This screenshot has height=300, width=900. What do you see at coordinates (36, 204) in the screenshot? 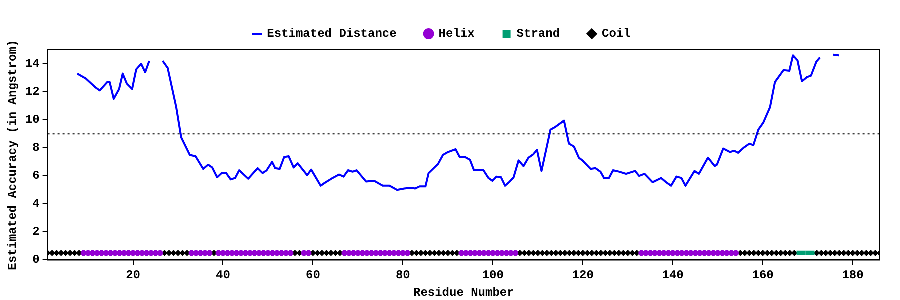
I see `y-tick-label: 4` at bounding box center [36, 204].